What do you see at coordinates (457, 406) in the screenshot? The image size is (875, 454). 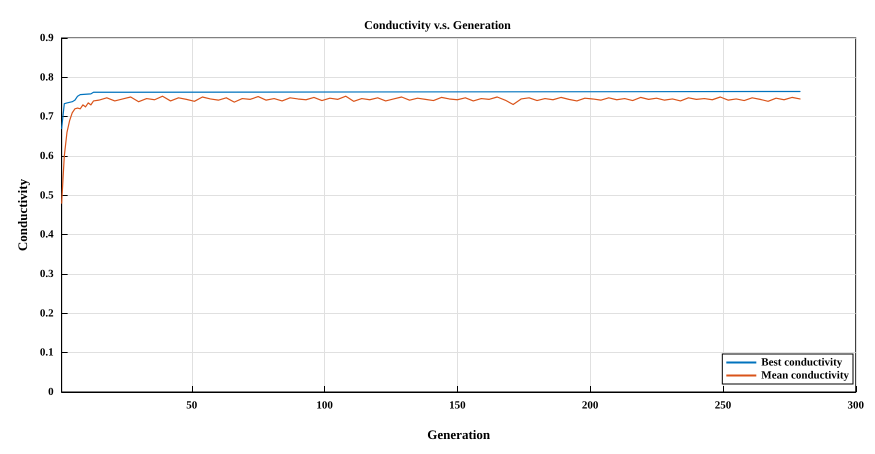 I see `x-tick-label: 150` at bounding box center [457, 406].